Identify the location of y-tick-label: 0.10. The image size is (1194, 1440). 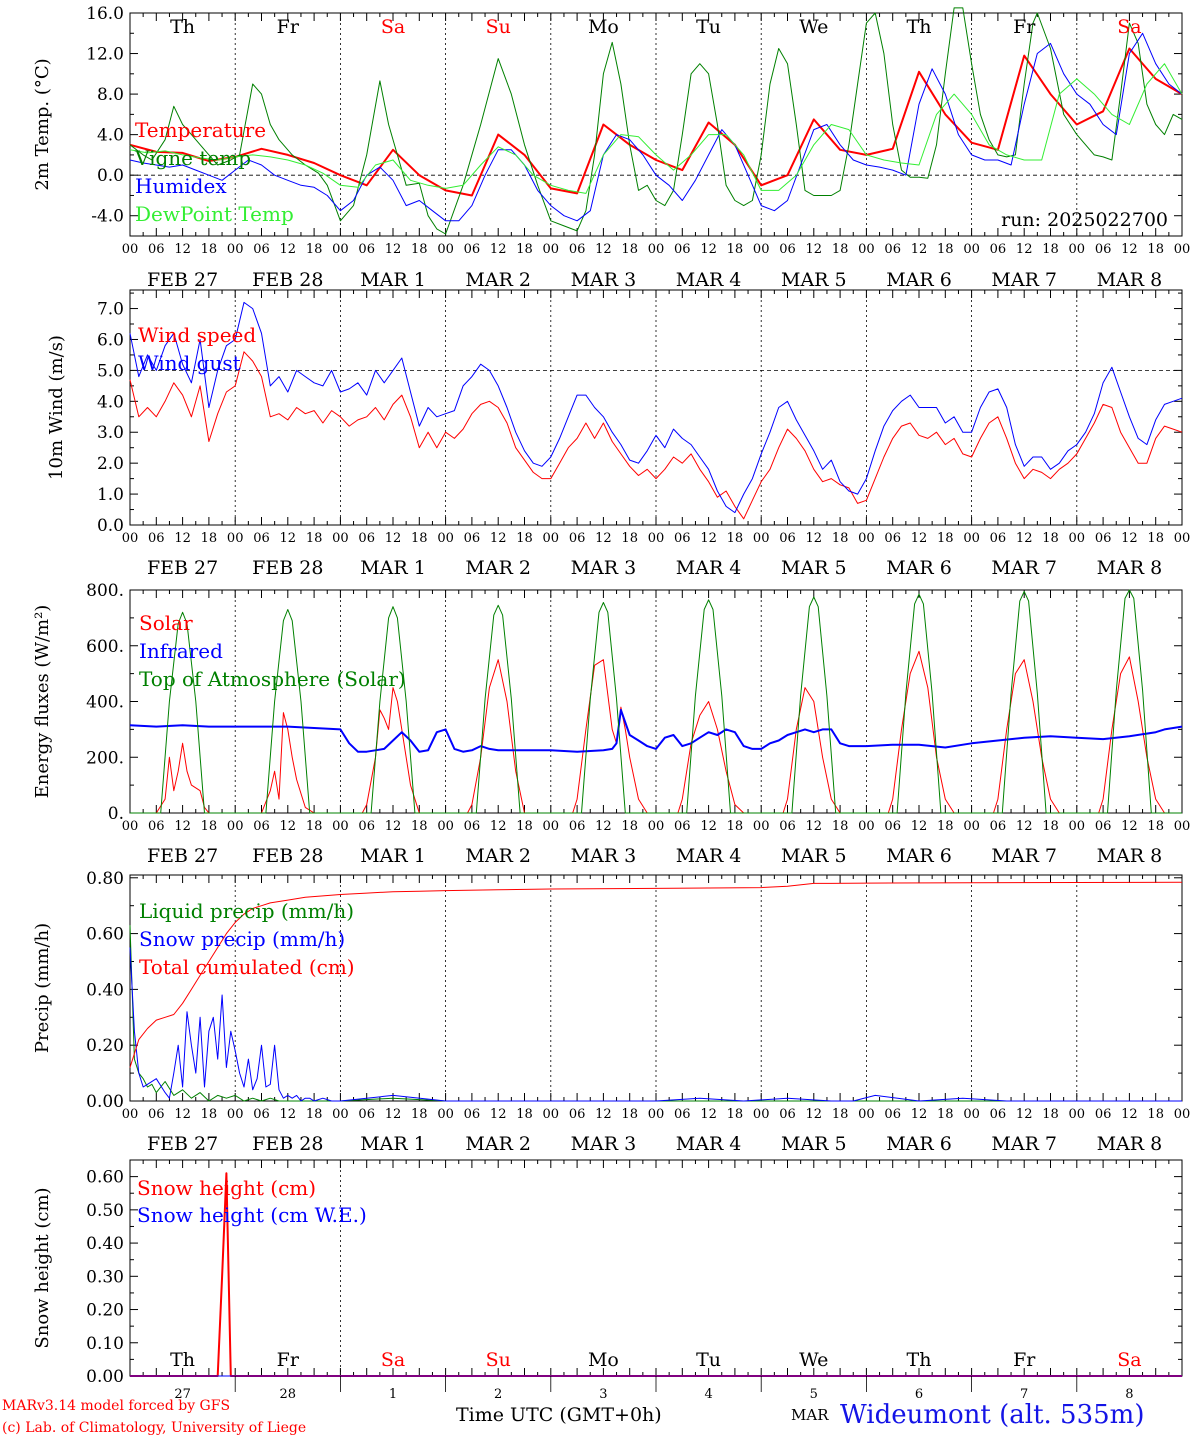
(105, 1344).